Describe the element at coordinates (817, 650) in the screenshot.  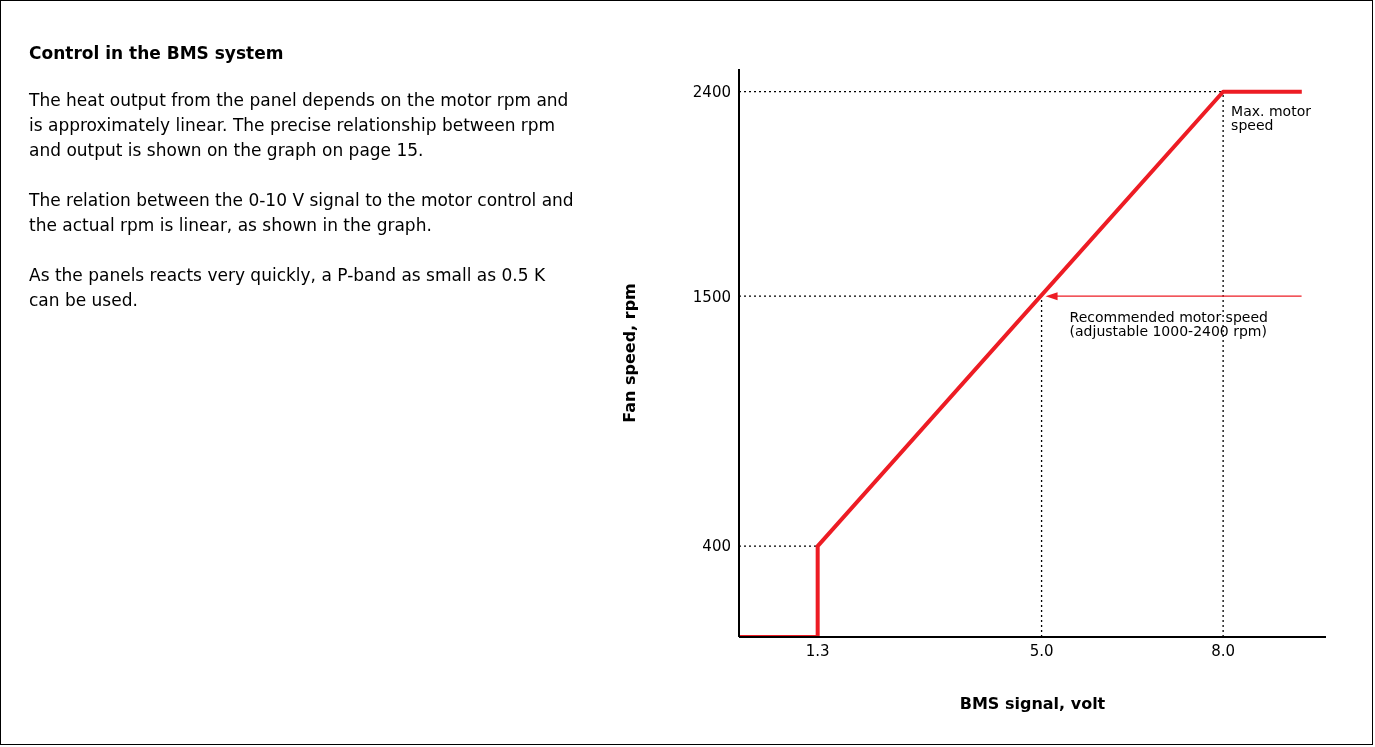
I see `x-tick-label: 1.3` at that location.